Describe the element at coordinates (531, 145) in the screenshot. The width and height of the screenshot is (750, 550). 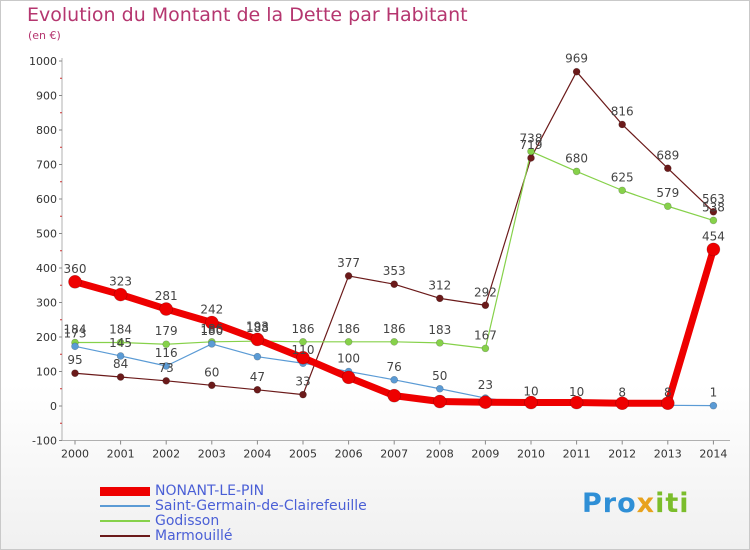
I see `data-label: 719` at that location.